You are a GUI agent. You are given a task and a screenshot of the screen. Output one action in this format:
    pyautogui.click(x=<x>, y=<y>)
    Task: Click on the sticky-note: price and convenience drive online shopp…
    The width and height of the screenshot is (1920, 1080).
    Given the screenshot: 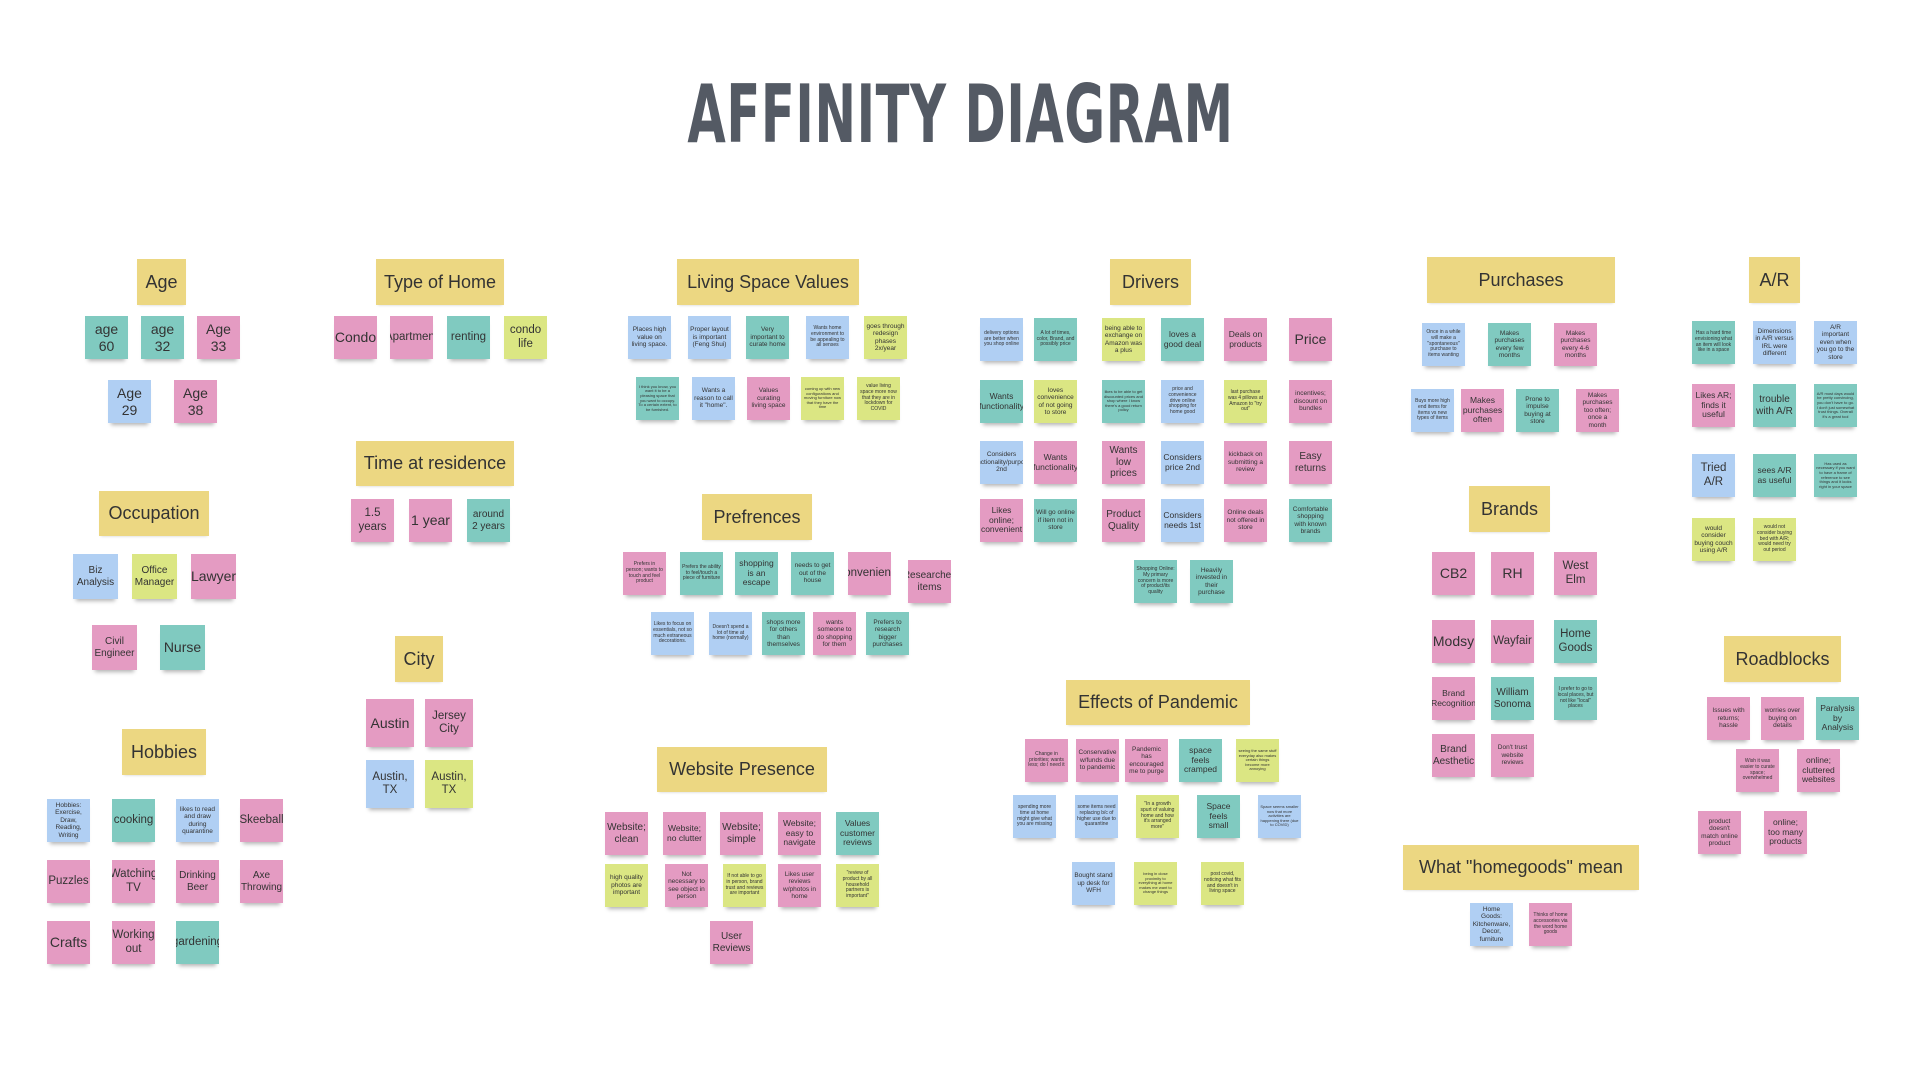 What is the action you would take?
    pyautogui.click(x=1182, y=401)
    